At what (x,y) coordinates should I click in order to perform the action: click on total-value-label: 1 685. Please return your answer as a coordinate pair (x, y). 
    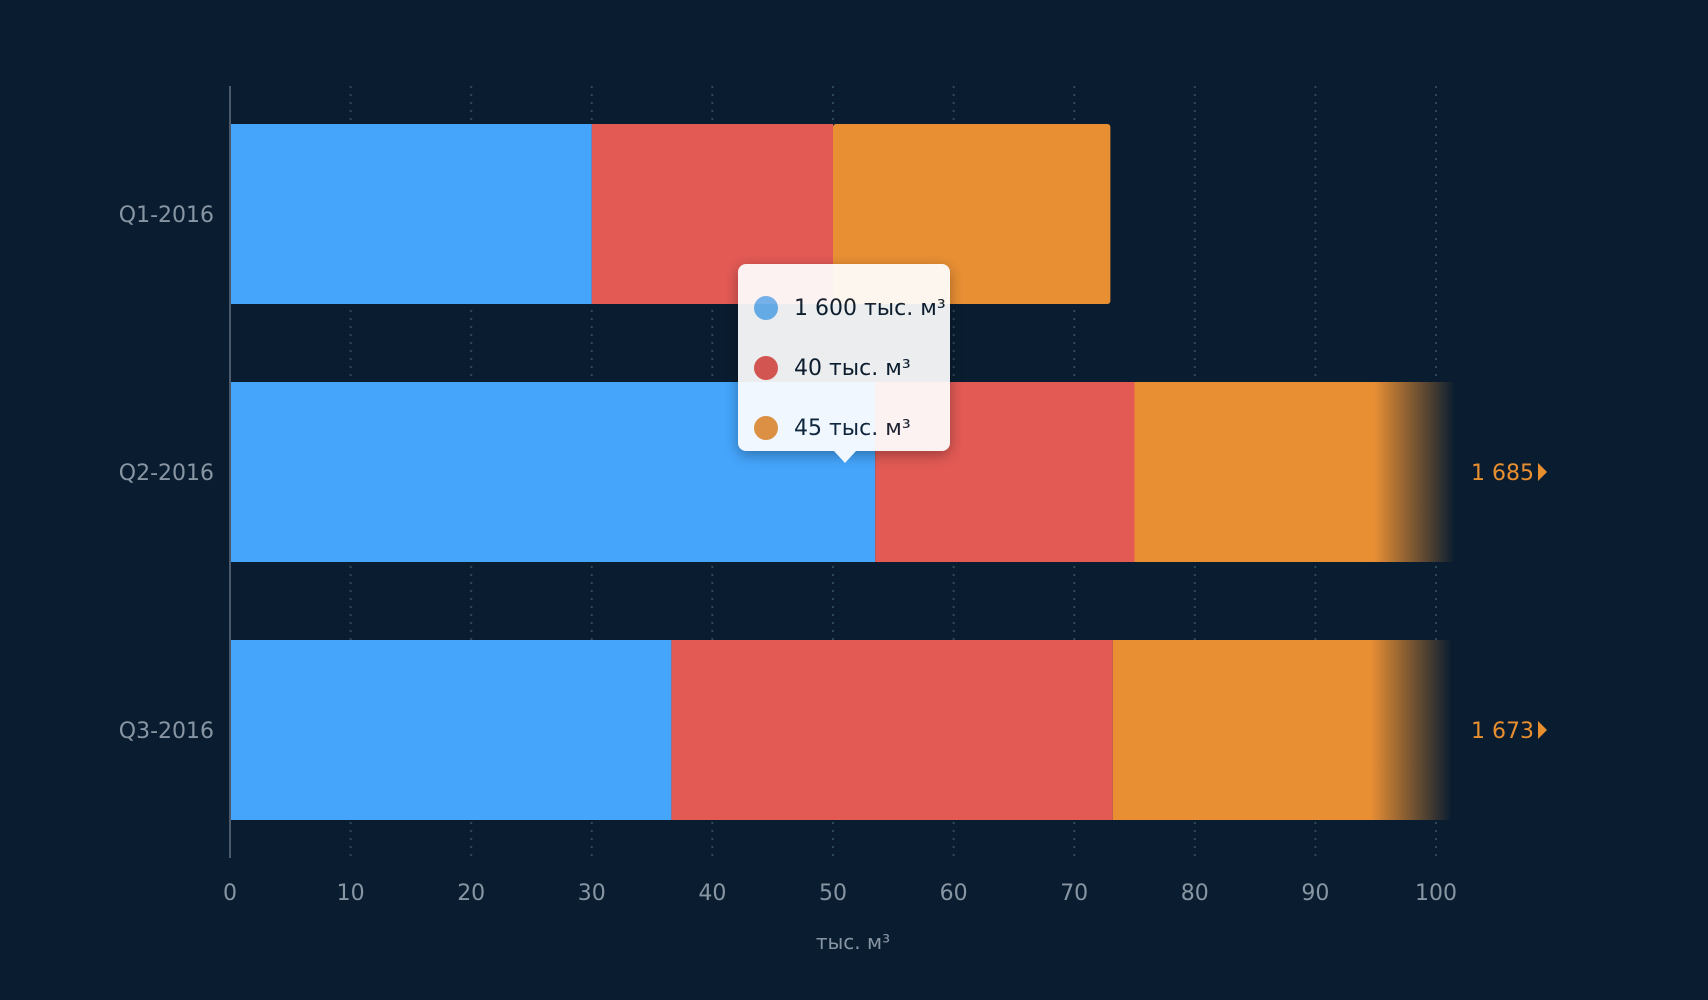
    Looking at the image, I should click on (1502, 473).